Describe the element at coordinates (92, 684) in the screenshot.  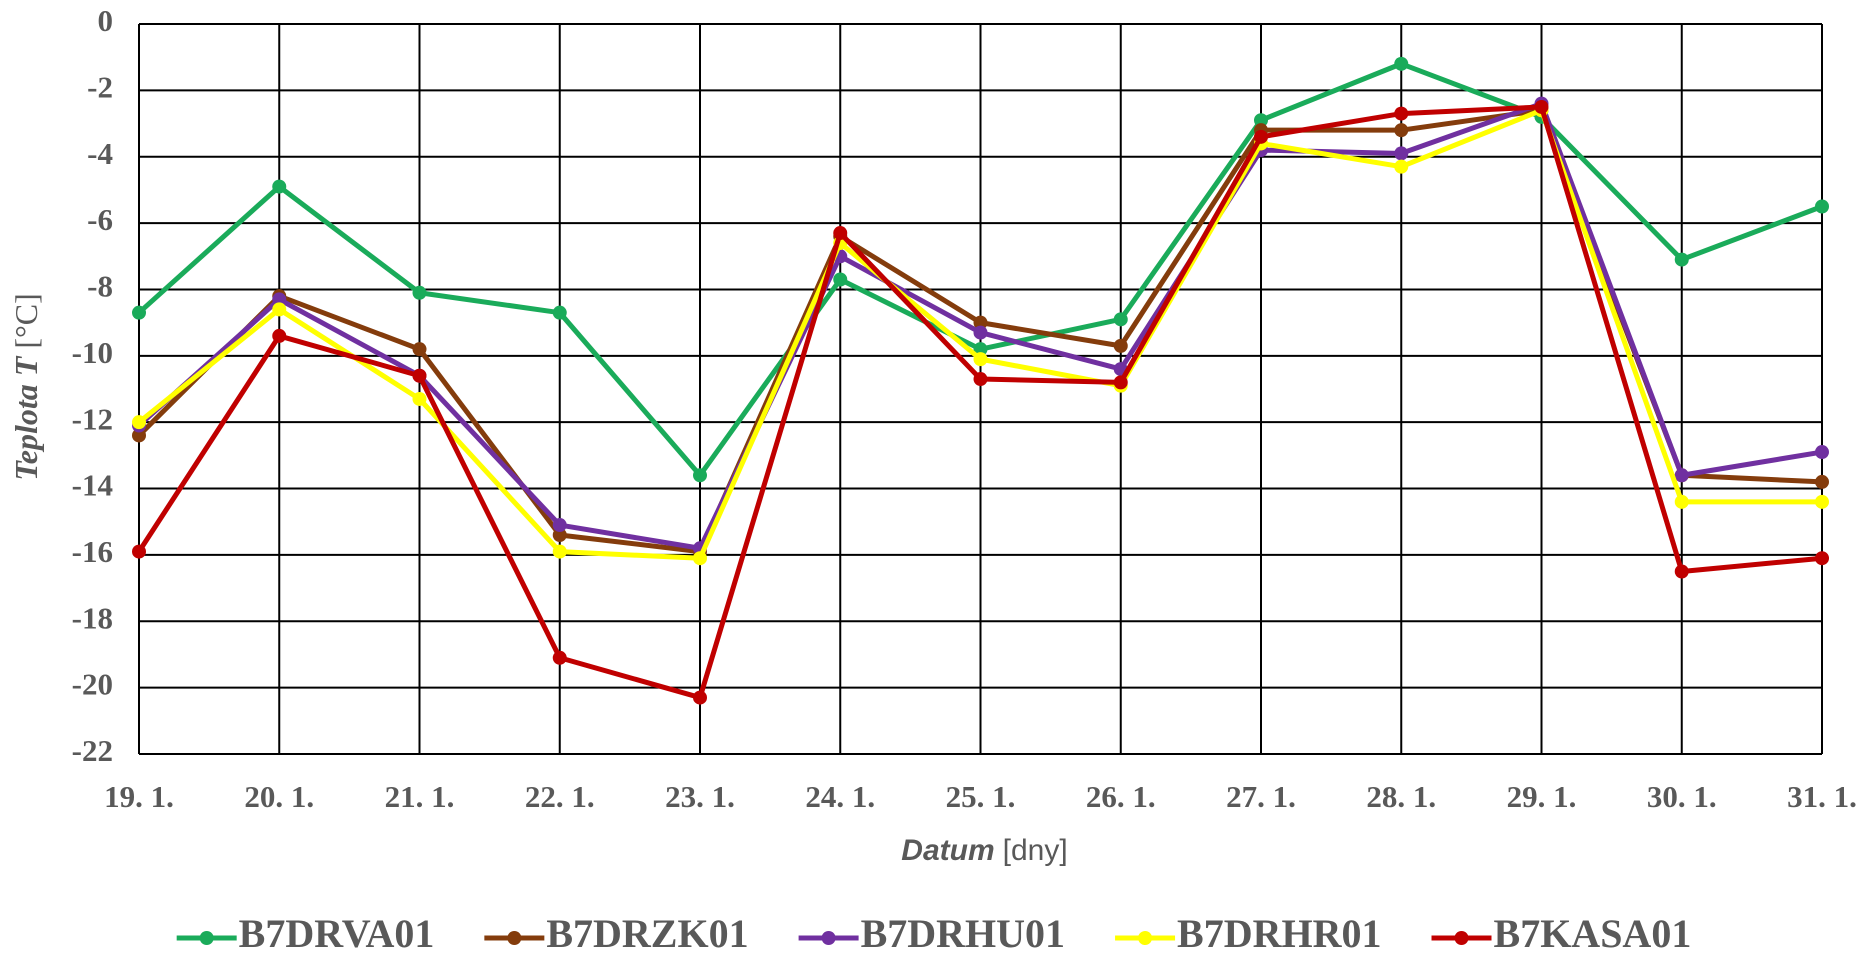
I see `y-tick-label: -20` at that location.